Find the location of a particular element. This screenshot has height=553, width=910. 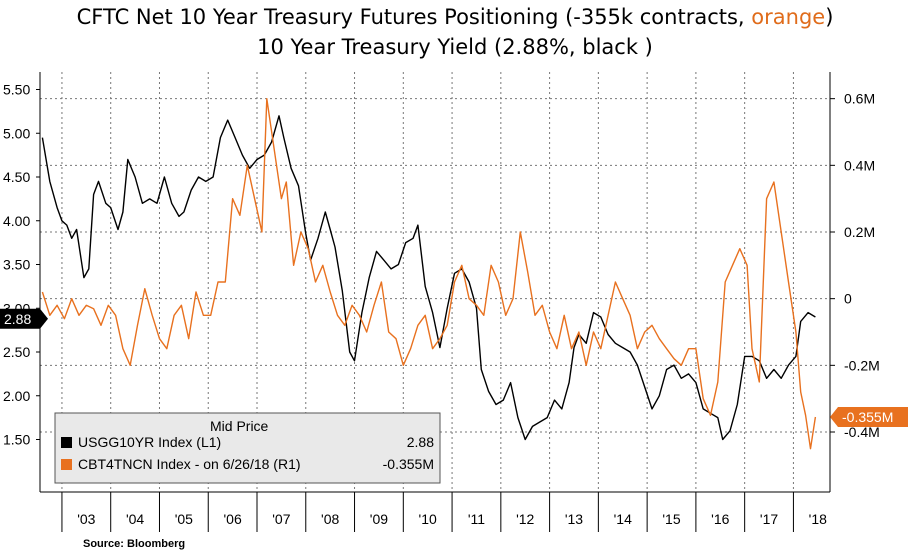

right-tick-label: -0.2M is located at coordinates (862, 365).